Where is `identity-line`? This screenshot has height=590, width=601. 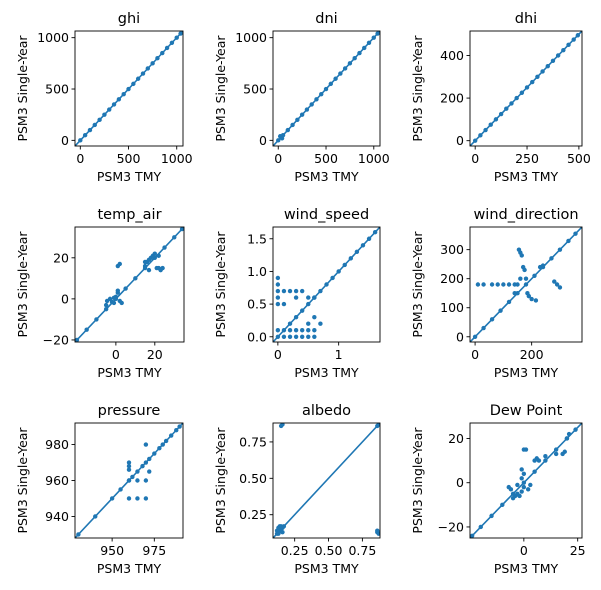 identity-line is located at coordinates (526, 480).